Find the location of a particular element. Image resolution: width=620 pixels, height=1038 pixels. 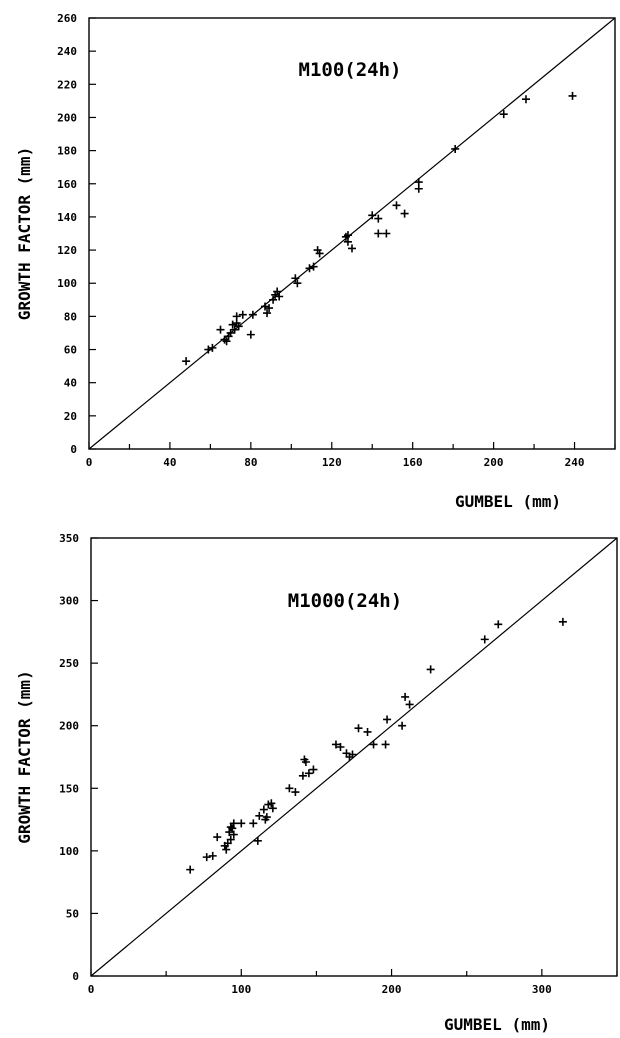

y-tick-label: 0 is located at coordinates (73, 449).